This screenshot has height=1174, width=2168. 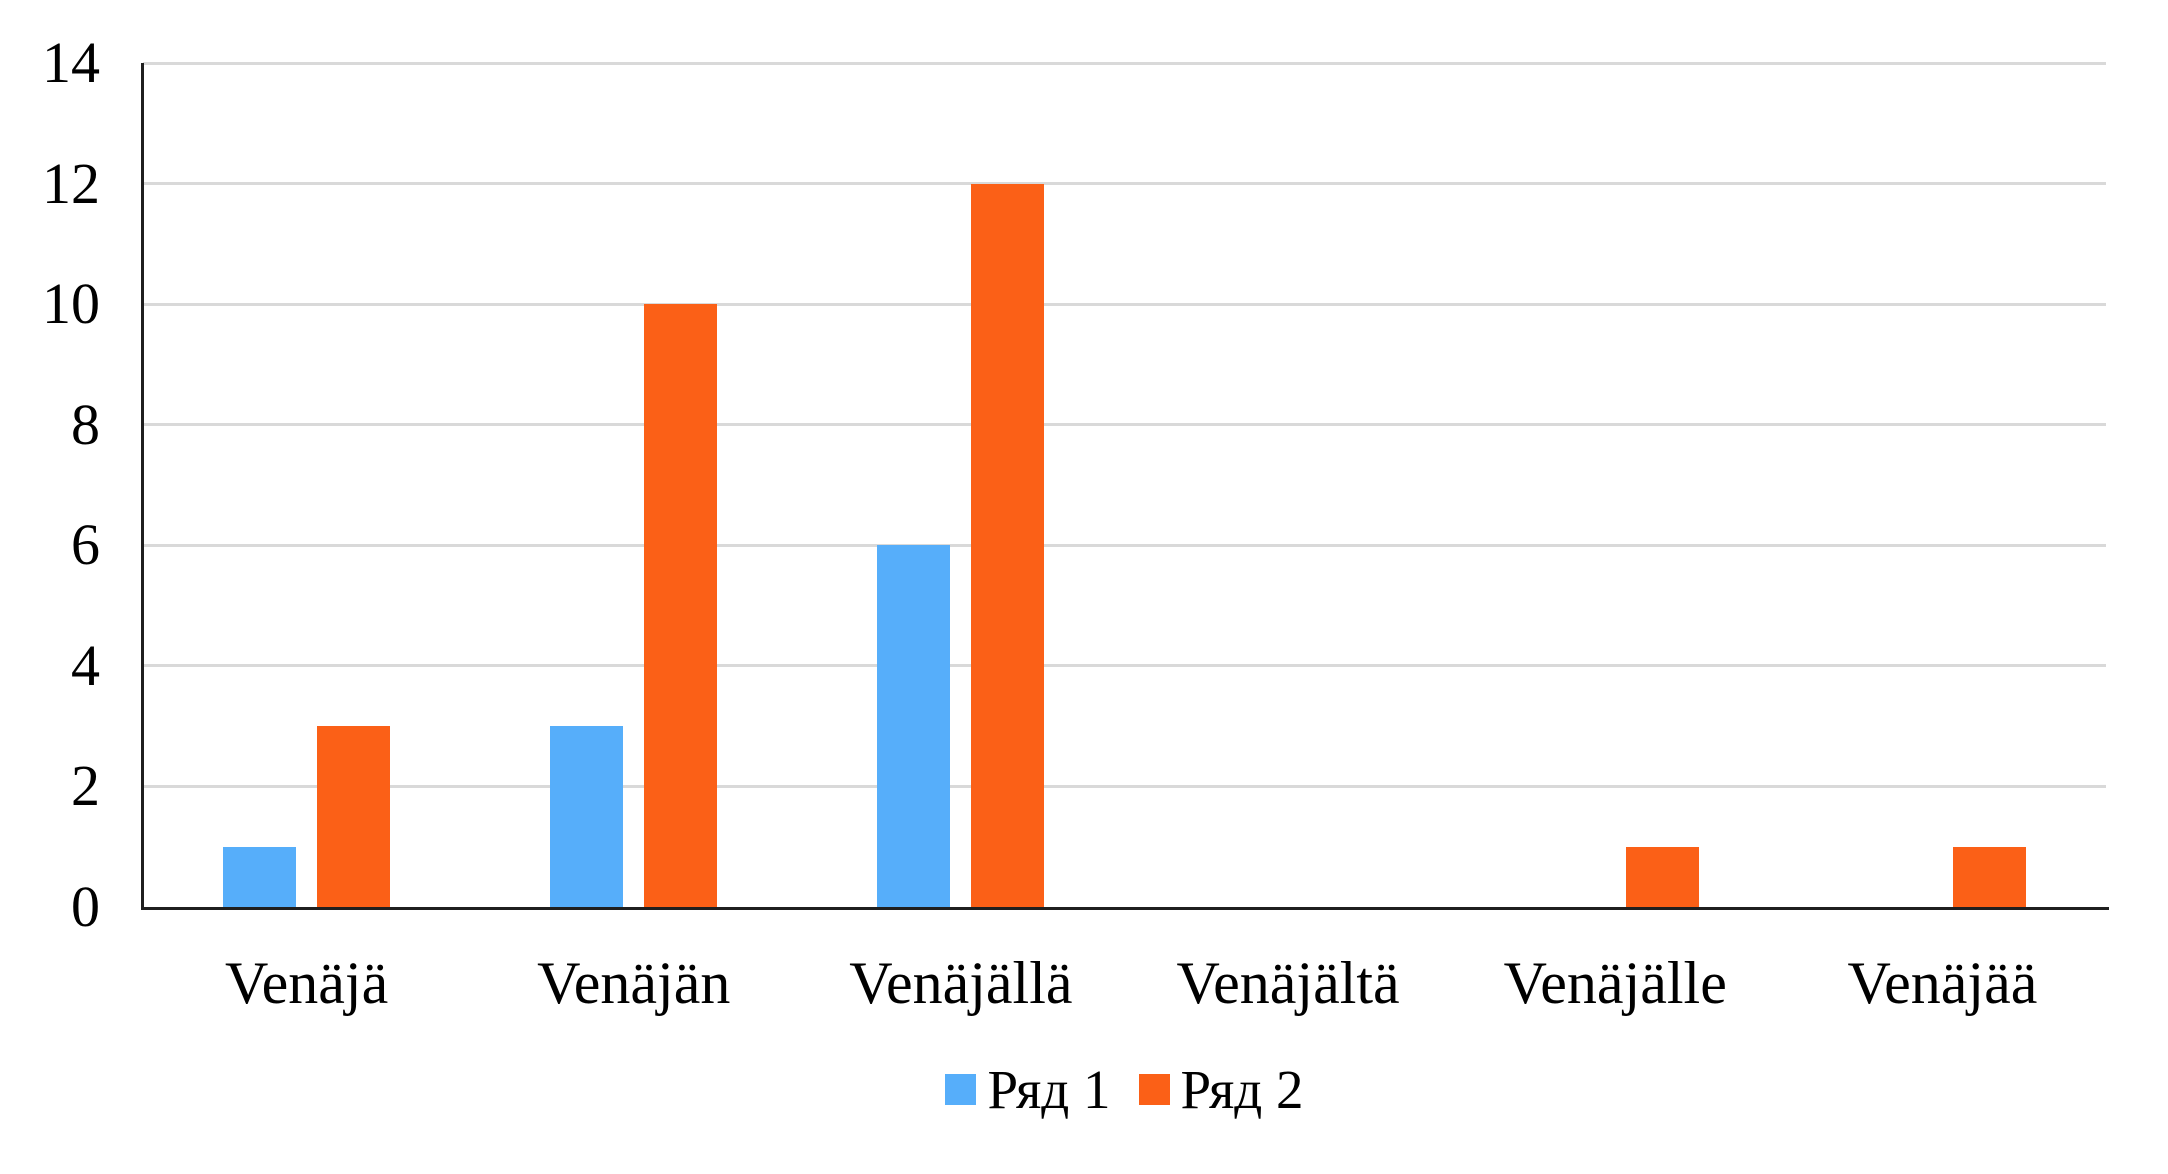 What do you see at coordinates (85, 665) in the screenshot?
I see `y-axis-tick-label: 4` at bounding box center [85, 665].